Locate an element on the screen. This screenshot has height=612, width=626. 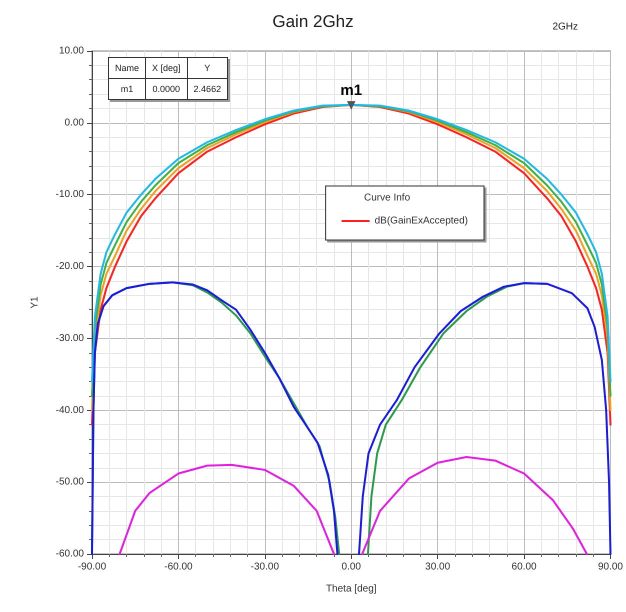
y-tick-label: -40.00 is located at coordinates (70, 410).